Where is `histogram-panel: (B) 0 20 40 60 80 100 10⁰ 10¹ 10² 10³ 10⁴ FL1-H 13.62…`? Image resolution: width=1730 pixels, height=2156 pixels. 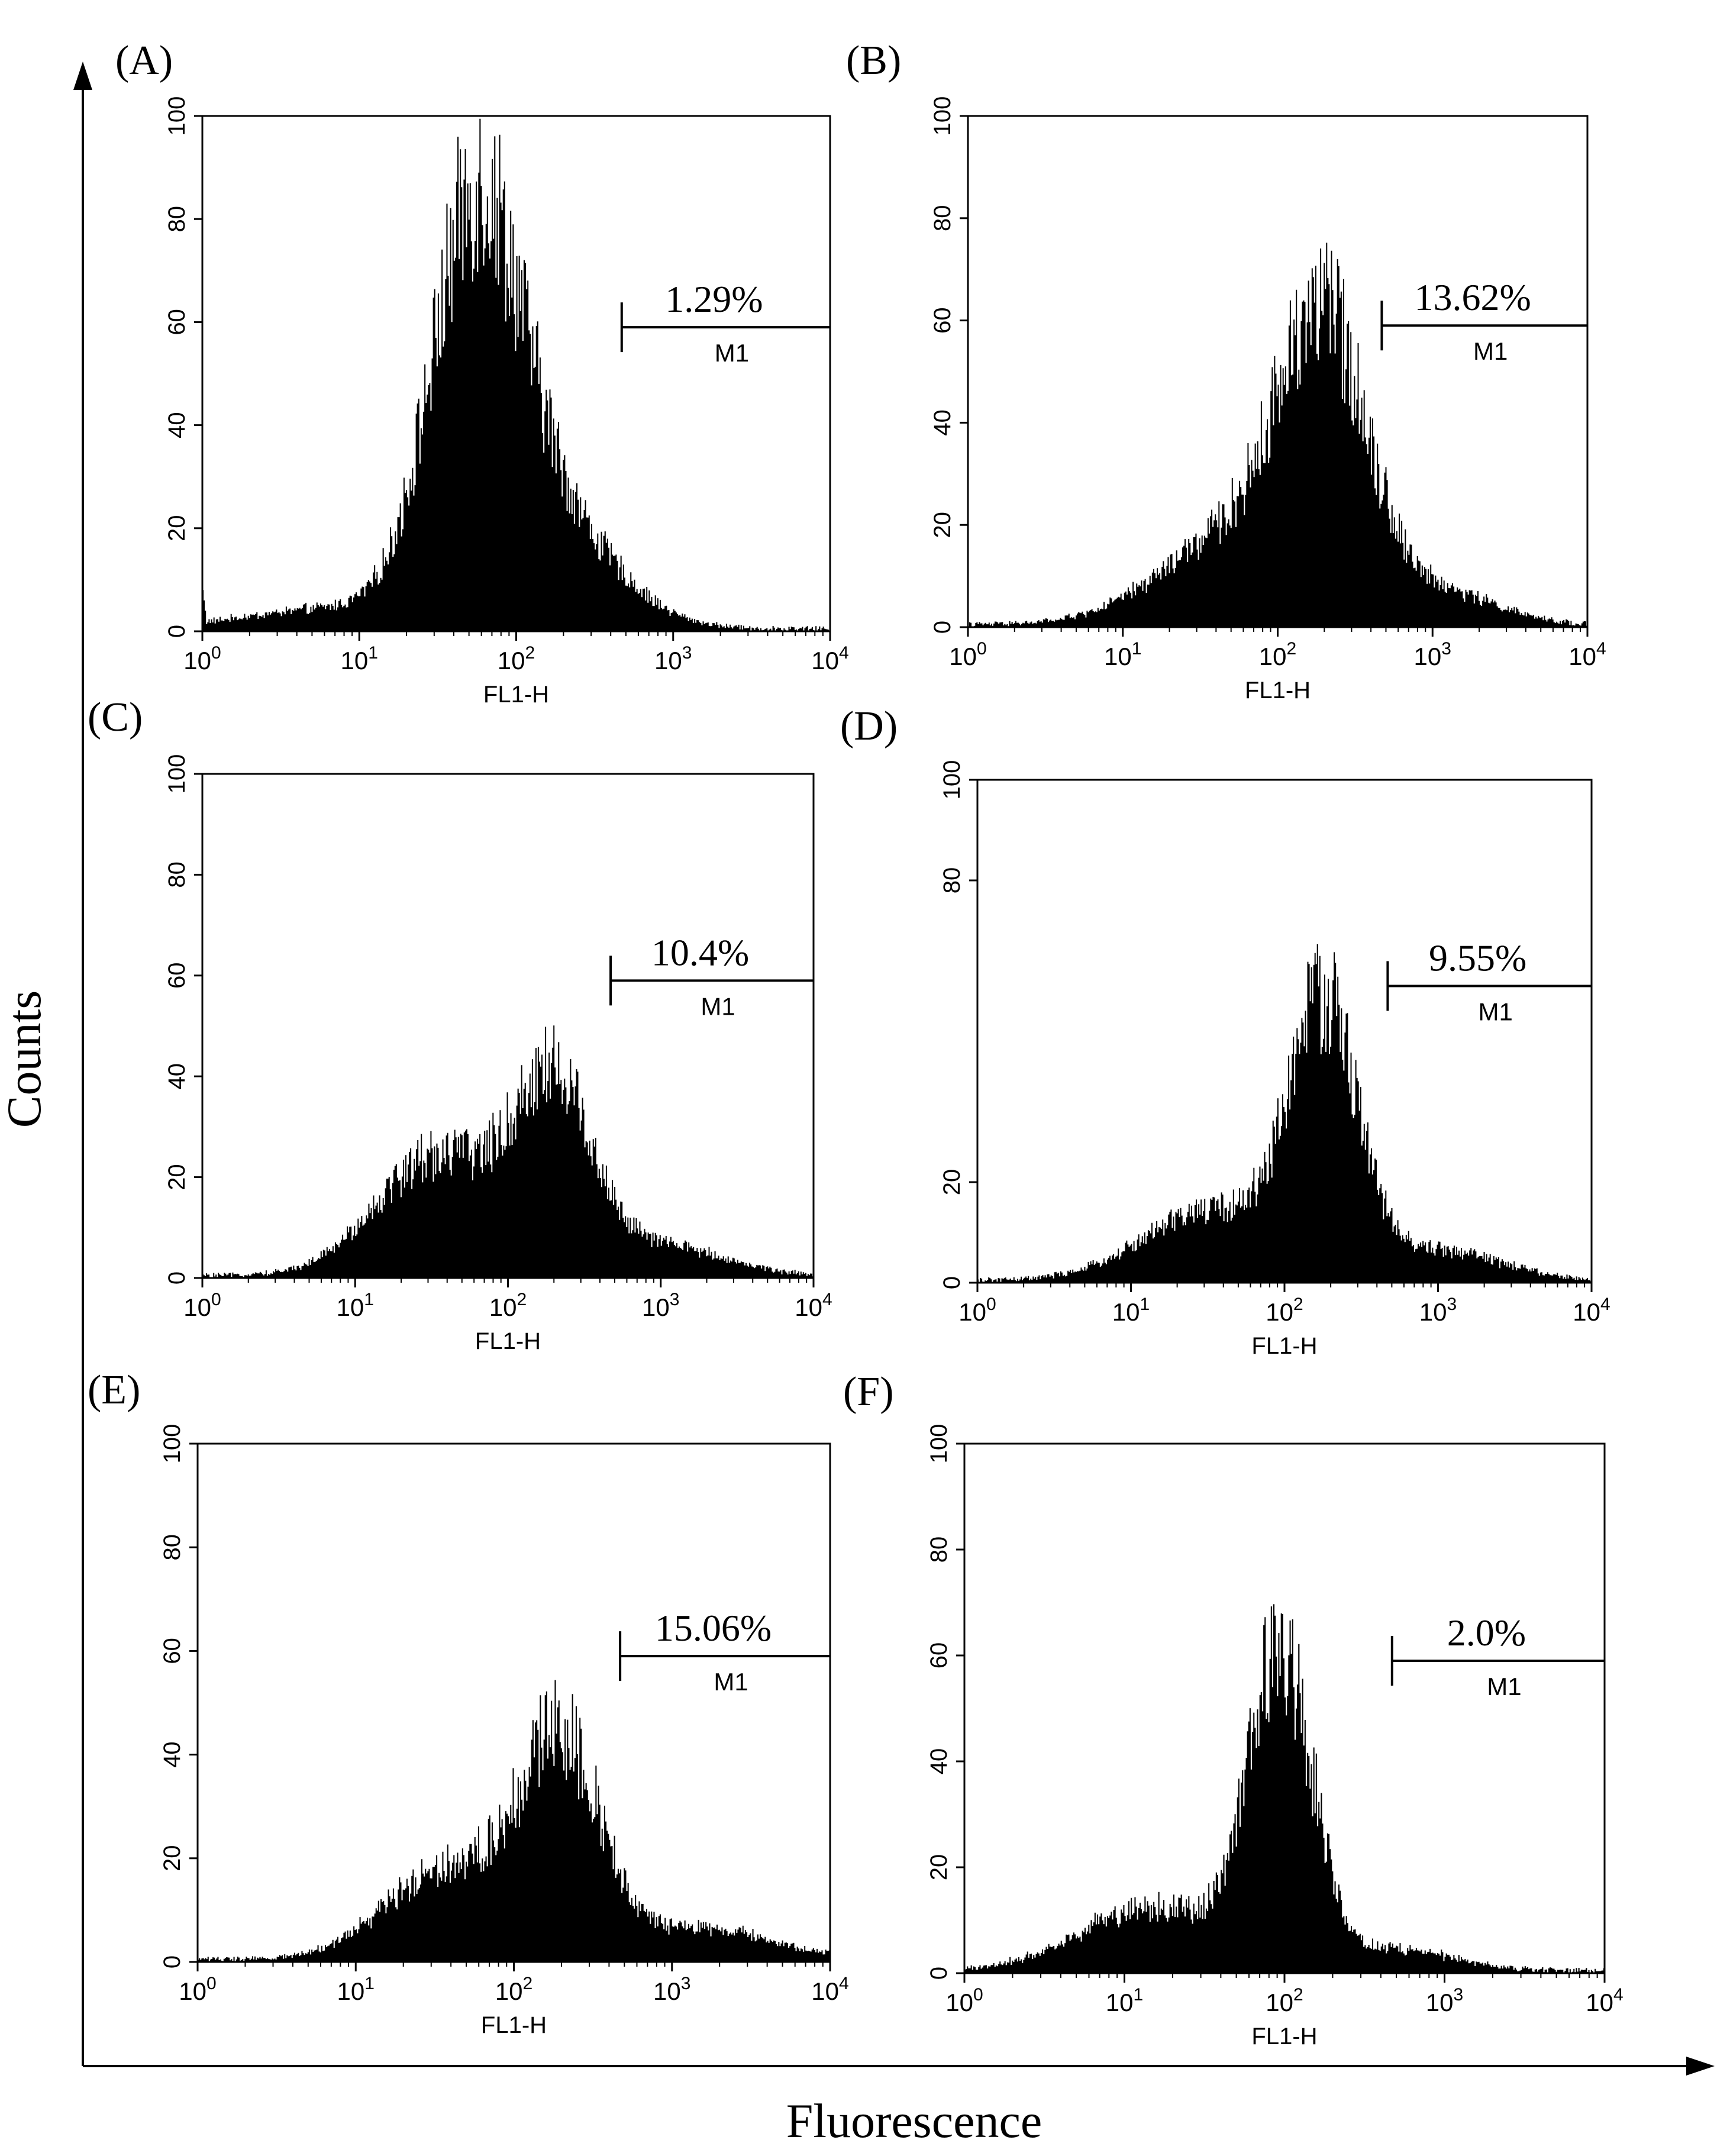 histogram-panel: (B) 0 20 40 60 80 100 10⁰ 10¹ 10² 10³ 10⁴ FL1-H 13.62… is located at coordinates (1226, 370).